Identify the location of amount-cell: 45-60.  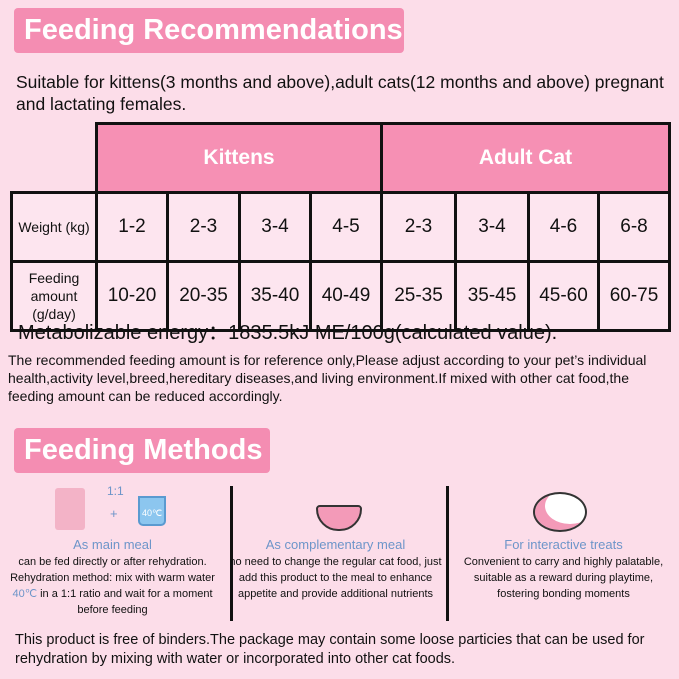
(563, 296).